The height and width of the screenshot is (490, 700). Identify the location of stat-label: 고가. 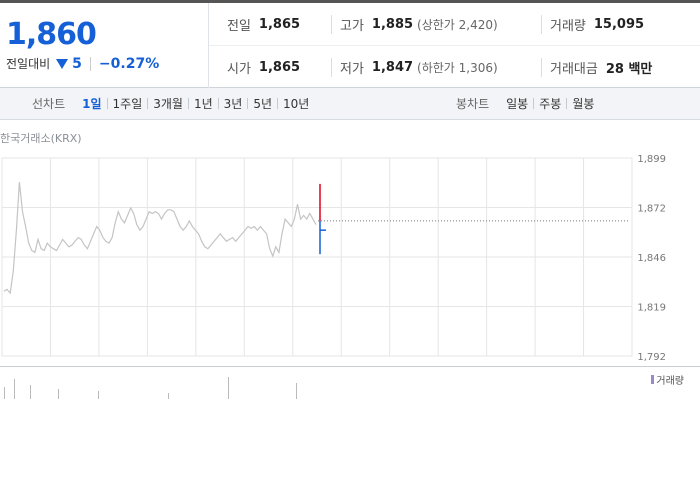
(352, 26).